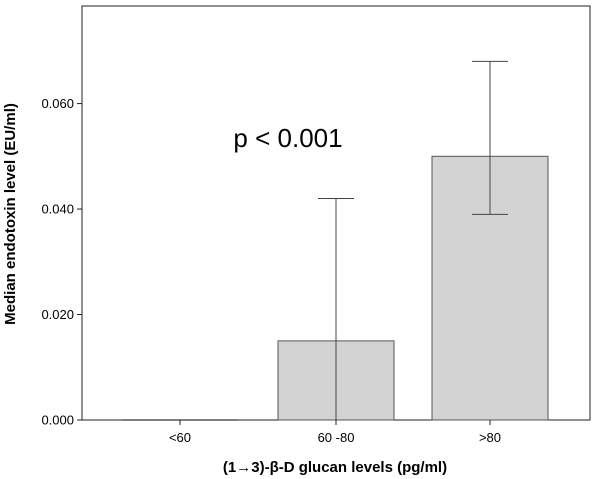  What do you see at coordinates (57, 103) in the screenshot?
I see `y-tick-label: 0.060` at bounding box center [57, 103].